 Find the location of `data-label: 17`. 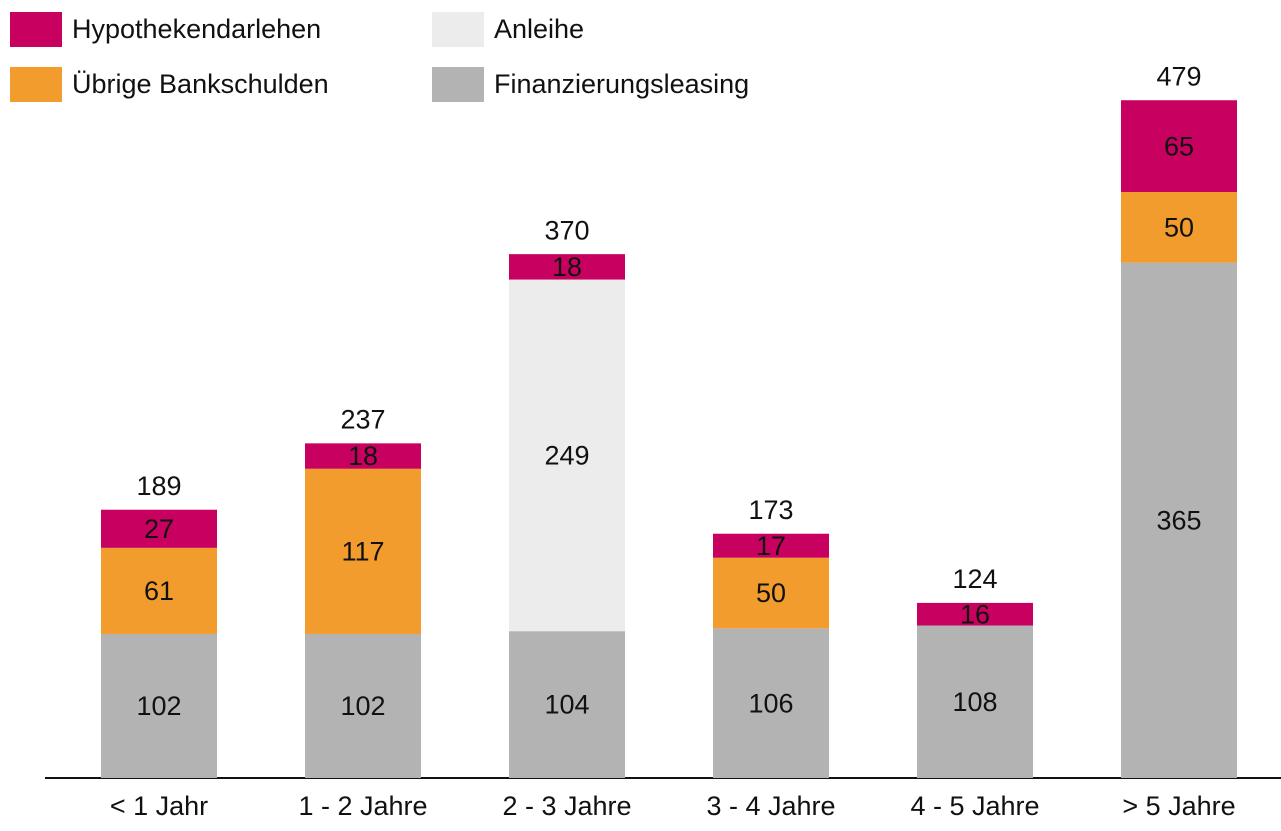

data-label: 17 is located at coordinates (771, 546).